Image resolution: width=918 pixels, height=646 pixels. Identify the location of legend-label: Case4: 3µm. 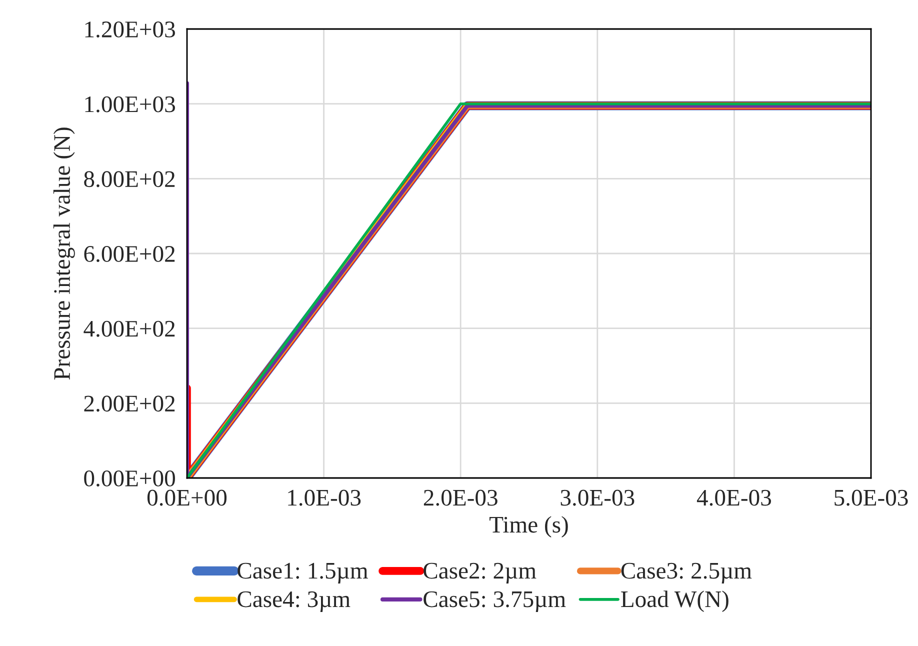
(294, 601).